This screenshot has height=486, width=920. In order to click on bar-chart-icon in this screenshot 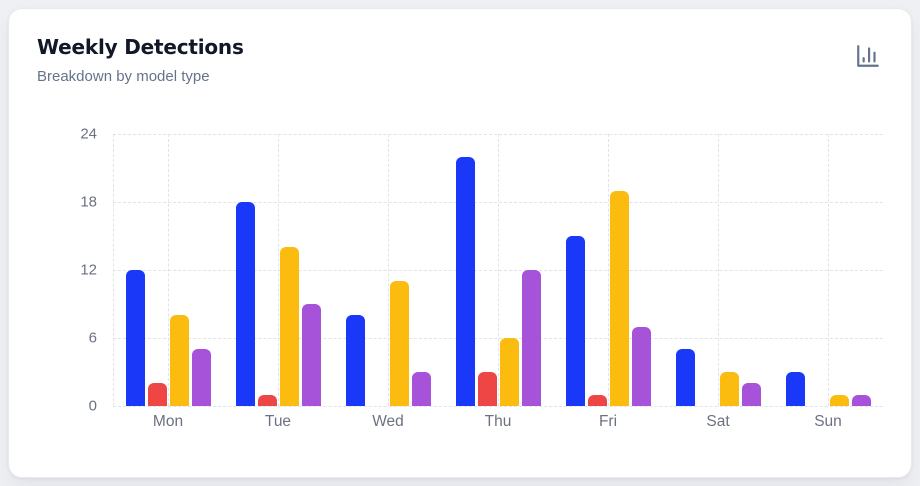, I will do `click(868, 56)`.